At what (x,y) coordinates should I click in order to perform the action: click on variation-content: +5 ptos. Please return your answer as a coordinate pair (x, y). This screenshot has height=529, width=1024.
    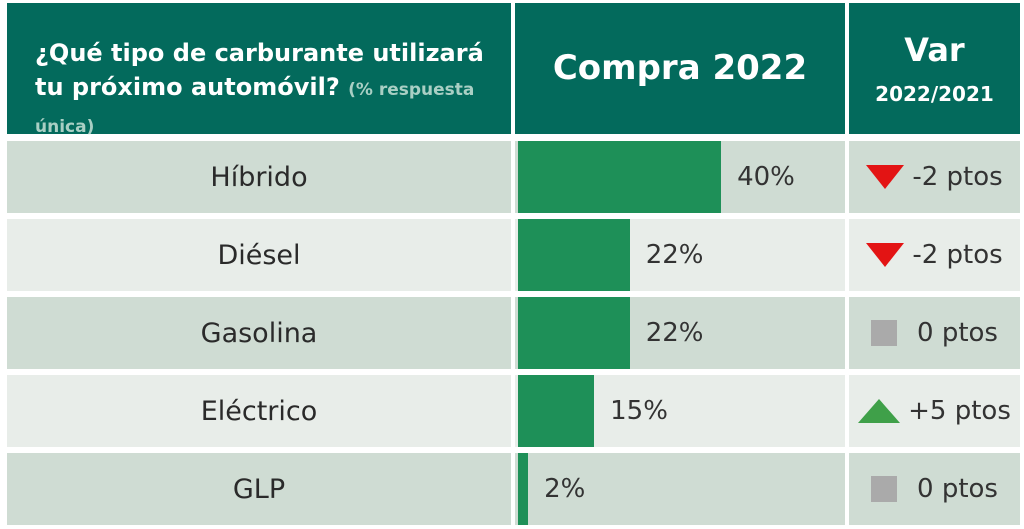
    Looking at the image, I should click on (934, 411).